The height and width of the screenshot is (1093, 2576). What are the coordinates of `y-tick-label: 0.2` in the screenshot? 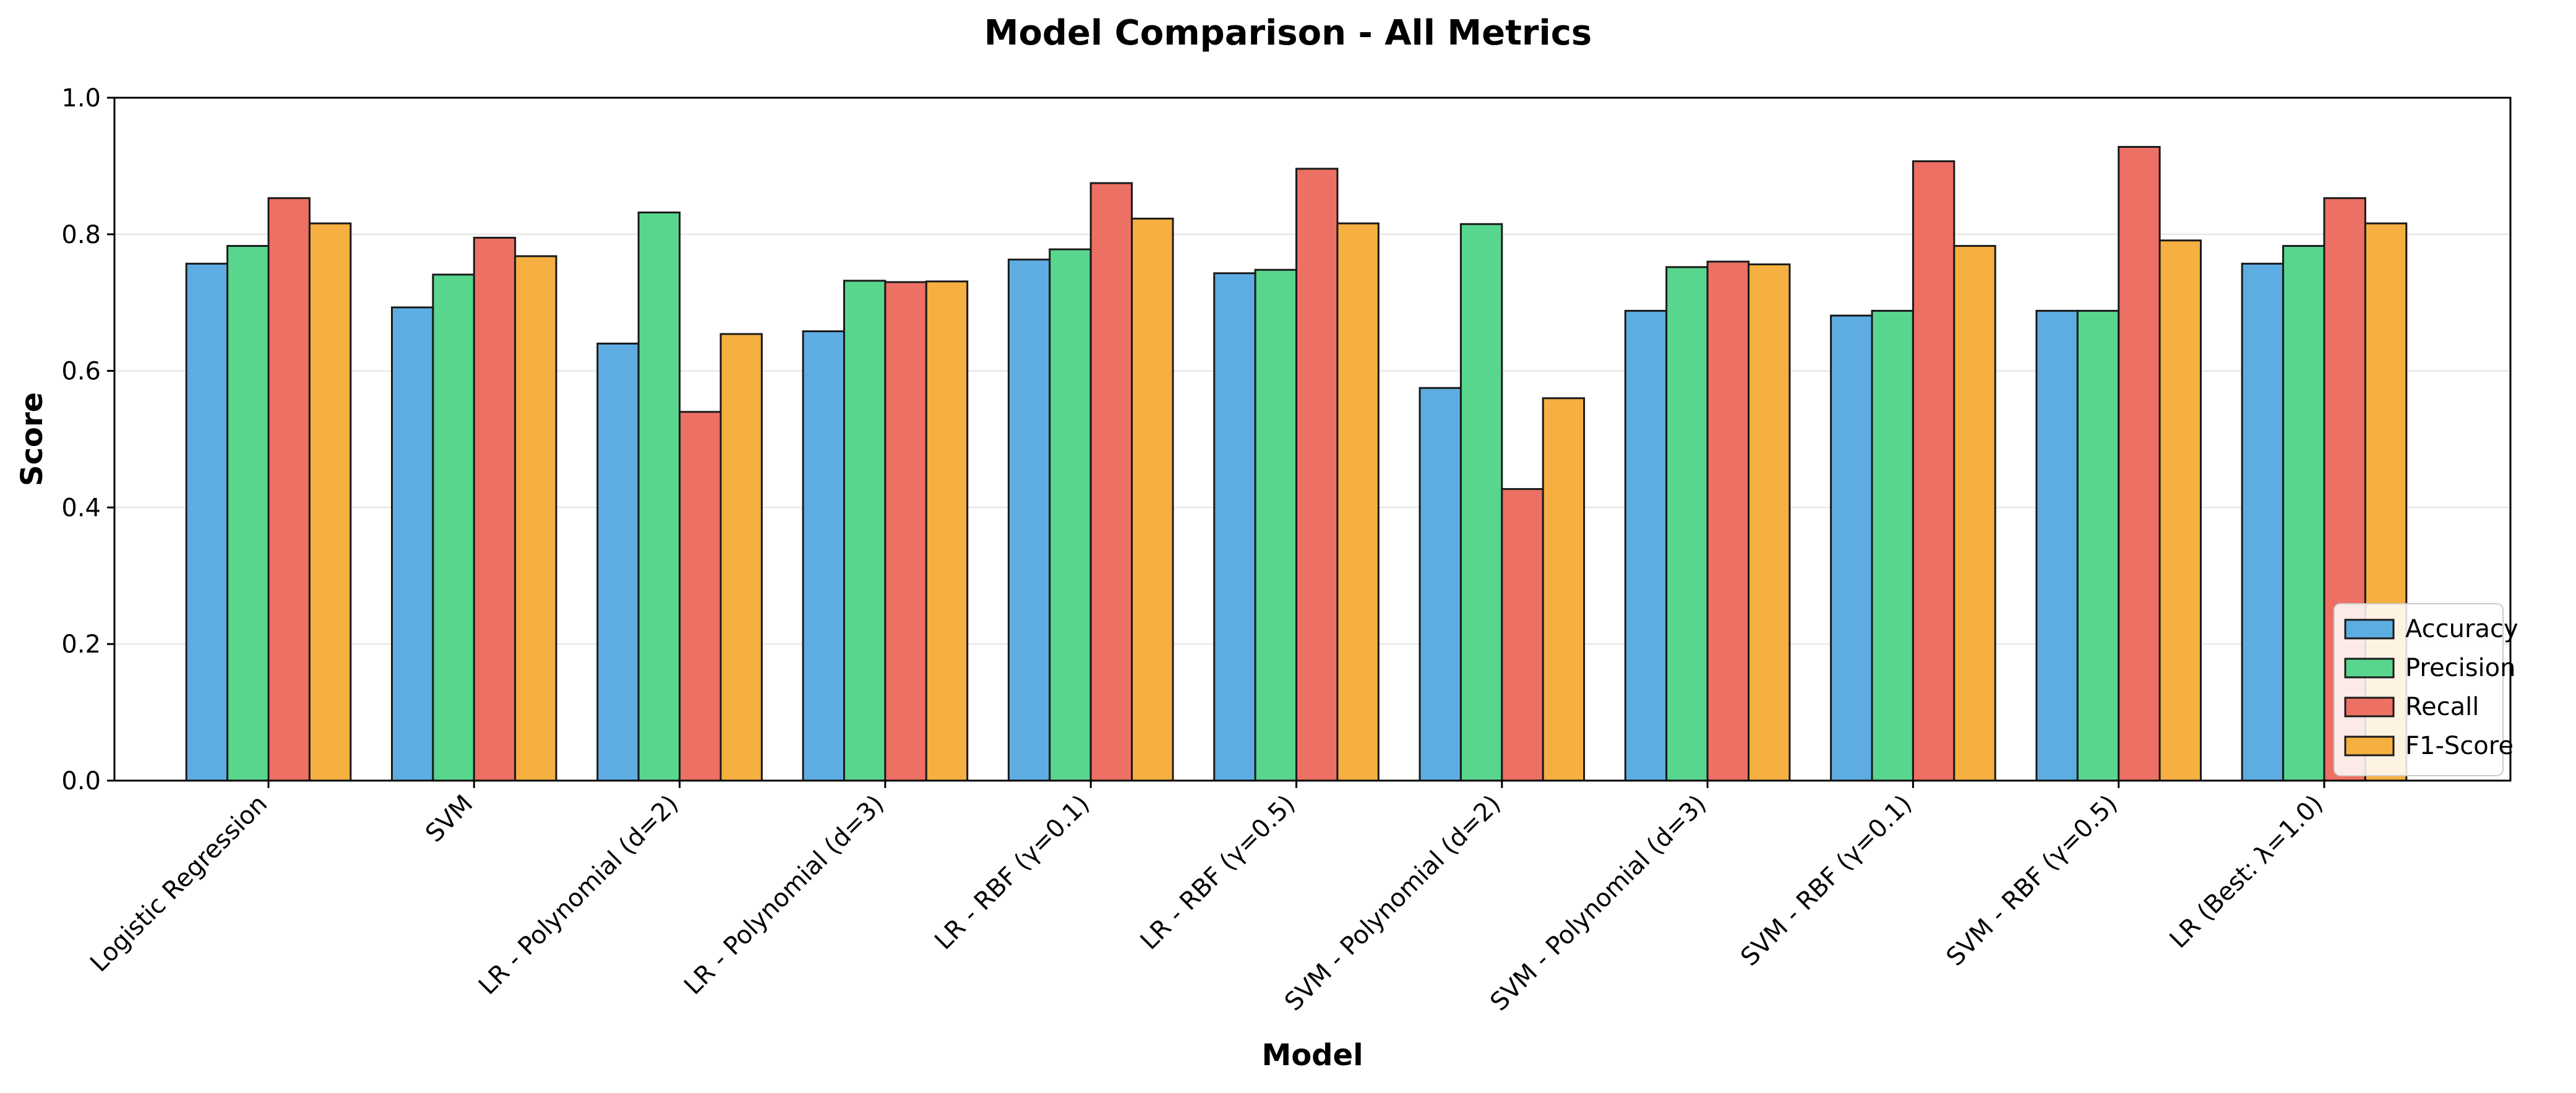 It's located at (81, 644).